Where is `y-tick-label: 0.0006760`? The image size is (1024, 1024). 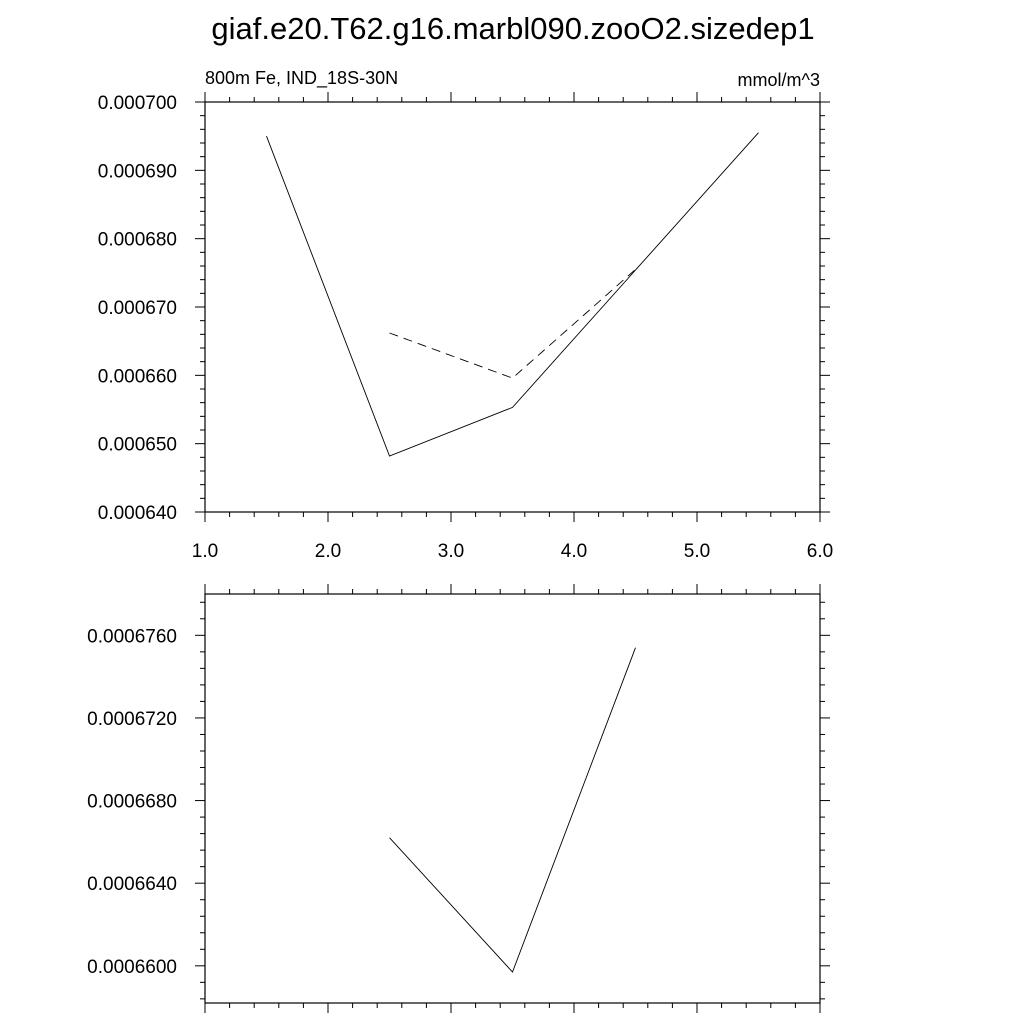
y-tick-label: 0.0006760 is located at coordinates (132, 636).